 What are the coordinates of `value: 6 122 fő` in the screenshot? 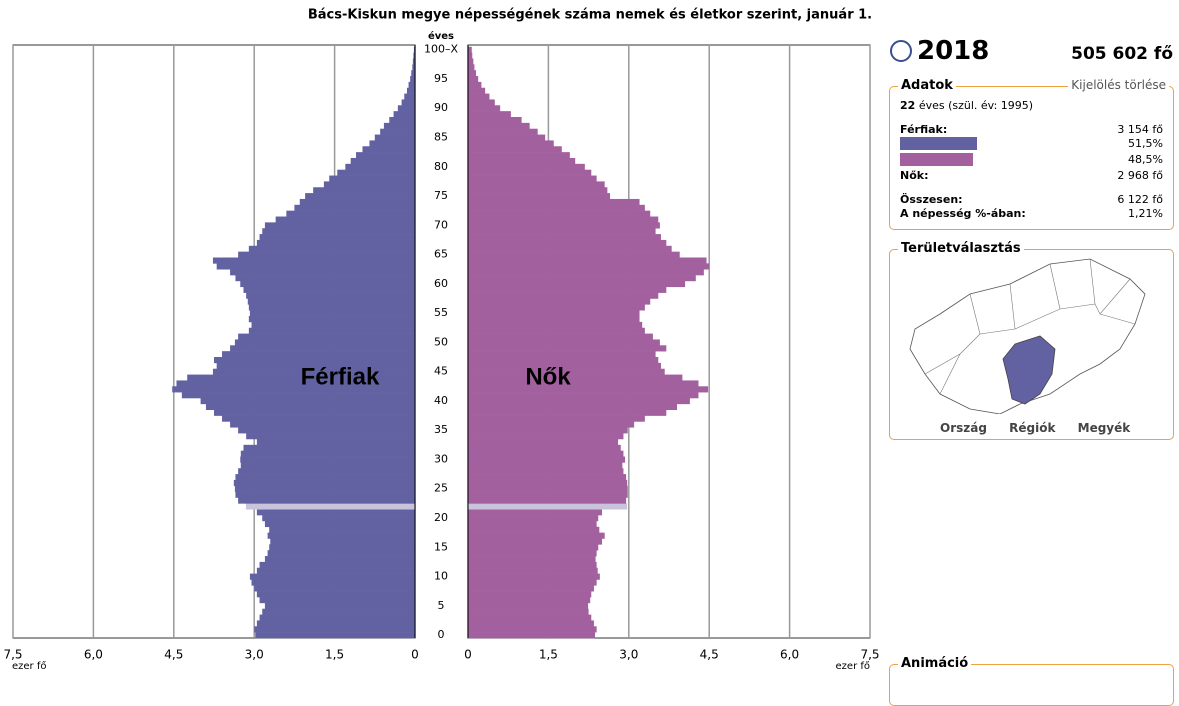 It's located at (1140, 199).